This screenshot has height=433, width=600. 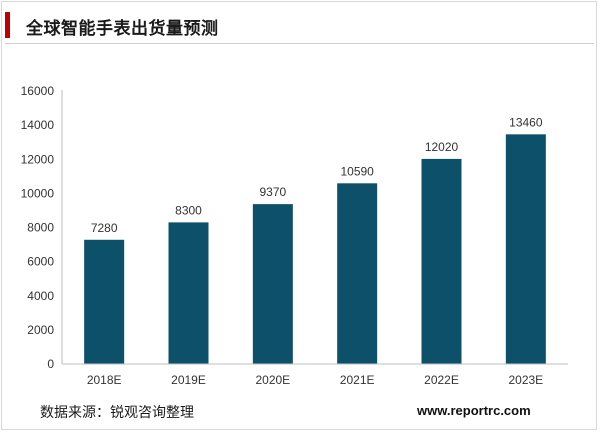 What do you see at coordinates (104, 380) in the screenshot?
I see `x-tick-label: 2018E` at bounding box center [104, 380].